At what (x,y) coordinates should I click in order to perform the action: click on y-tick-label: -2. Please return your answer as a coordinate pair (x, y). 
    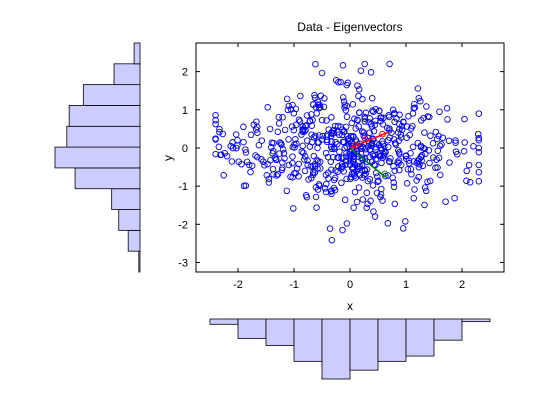
    Looking at the image, I should click on (183, 225).